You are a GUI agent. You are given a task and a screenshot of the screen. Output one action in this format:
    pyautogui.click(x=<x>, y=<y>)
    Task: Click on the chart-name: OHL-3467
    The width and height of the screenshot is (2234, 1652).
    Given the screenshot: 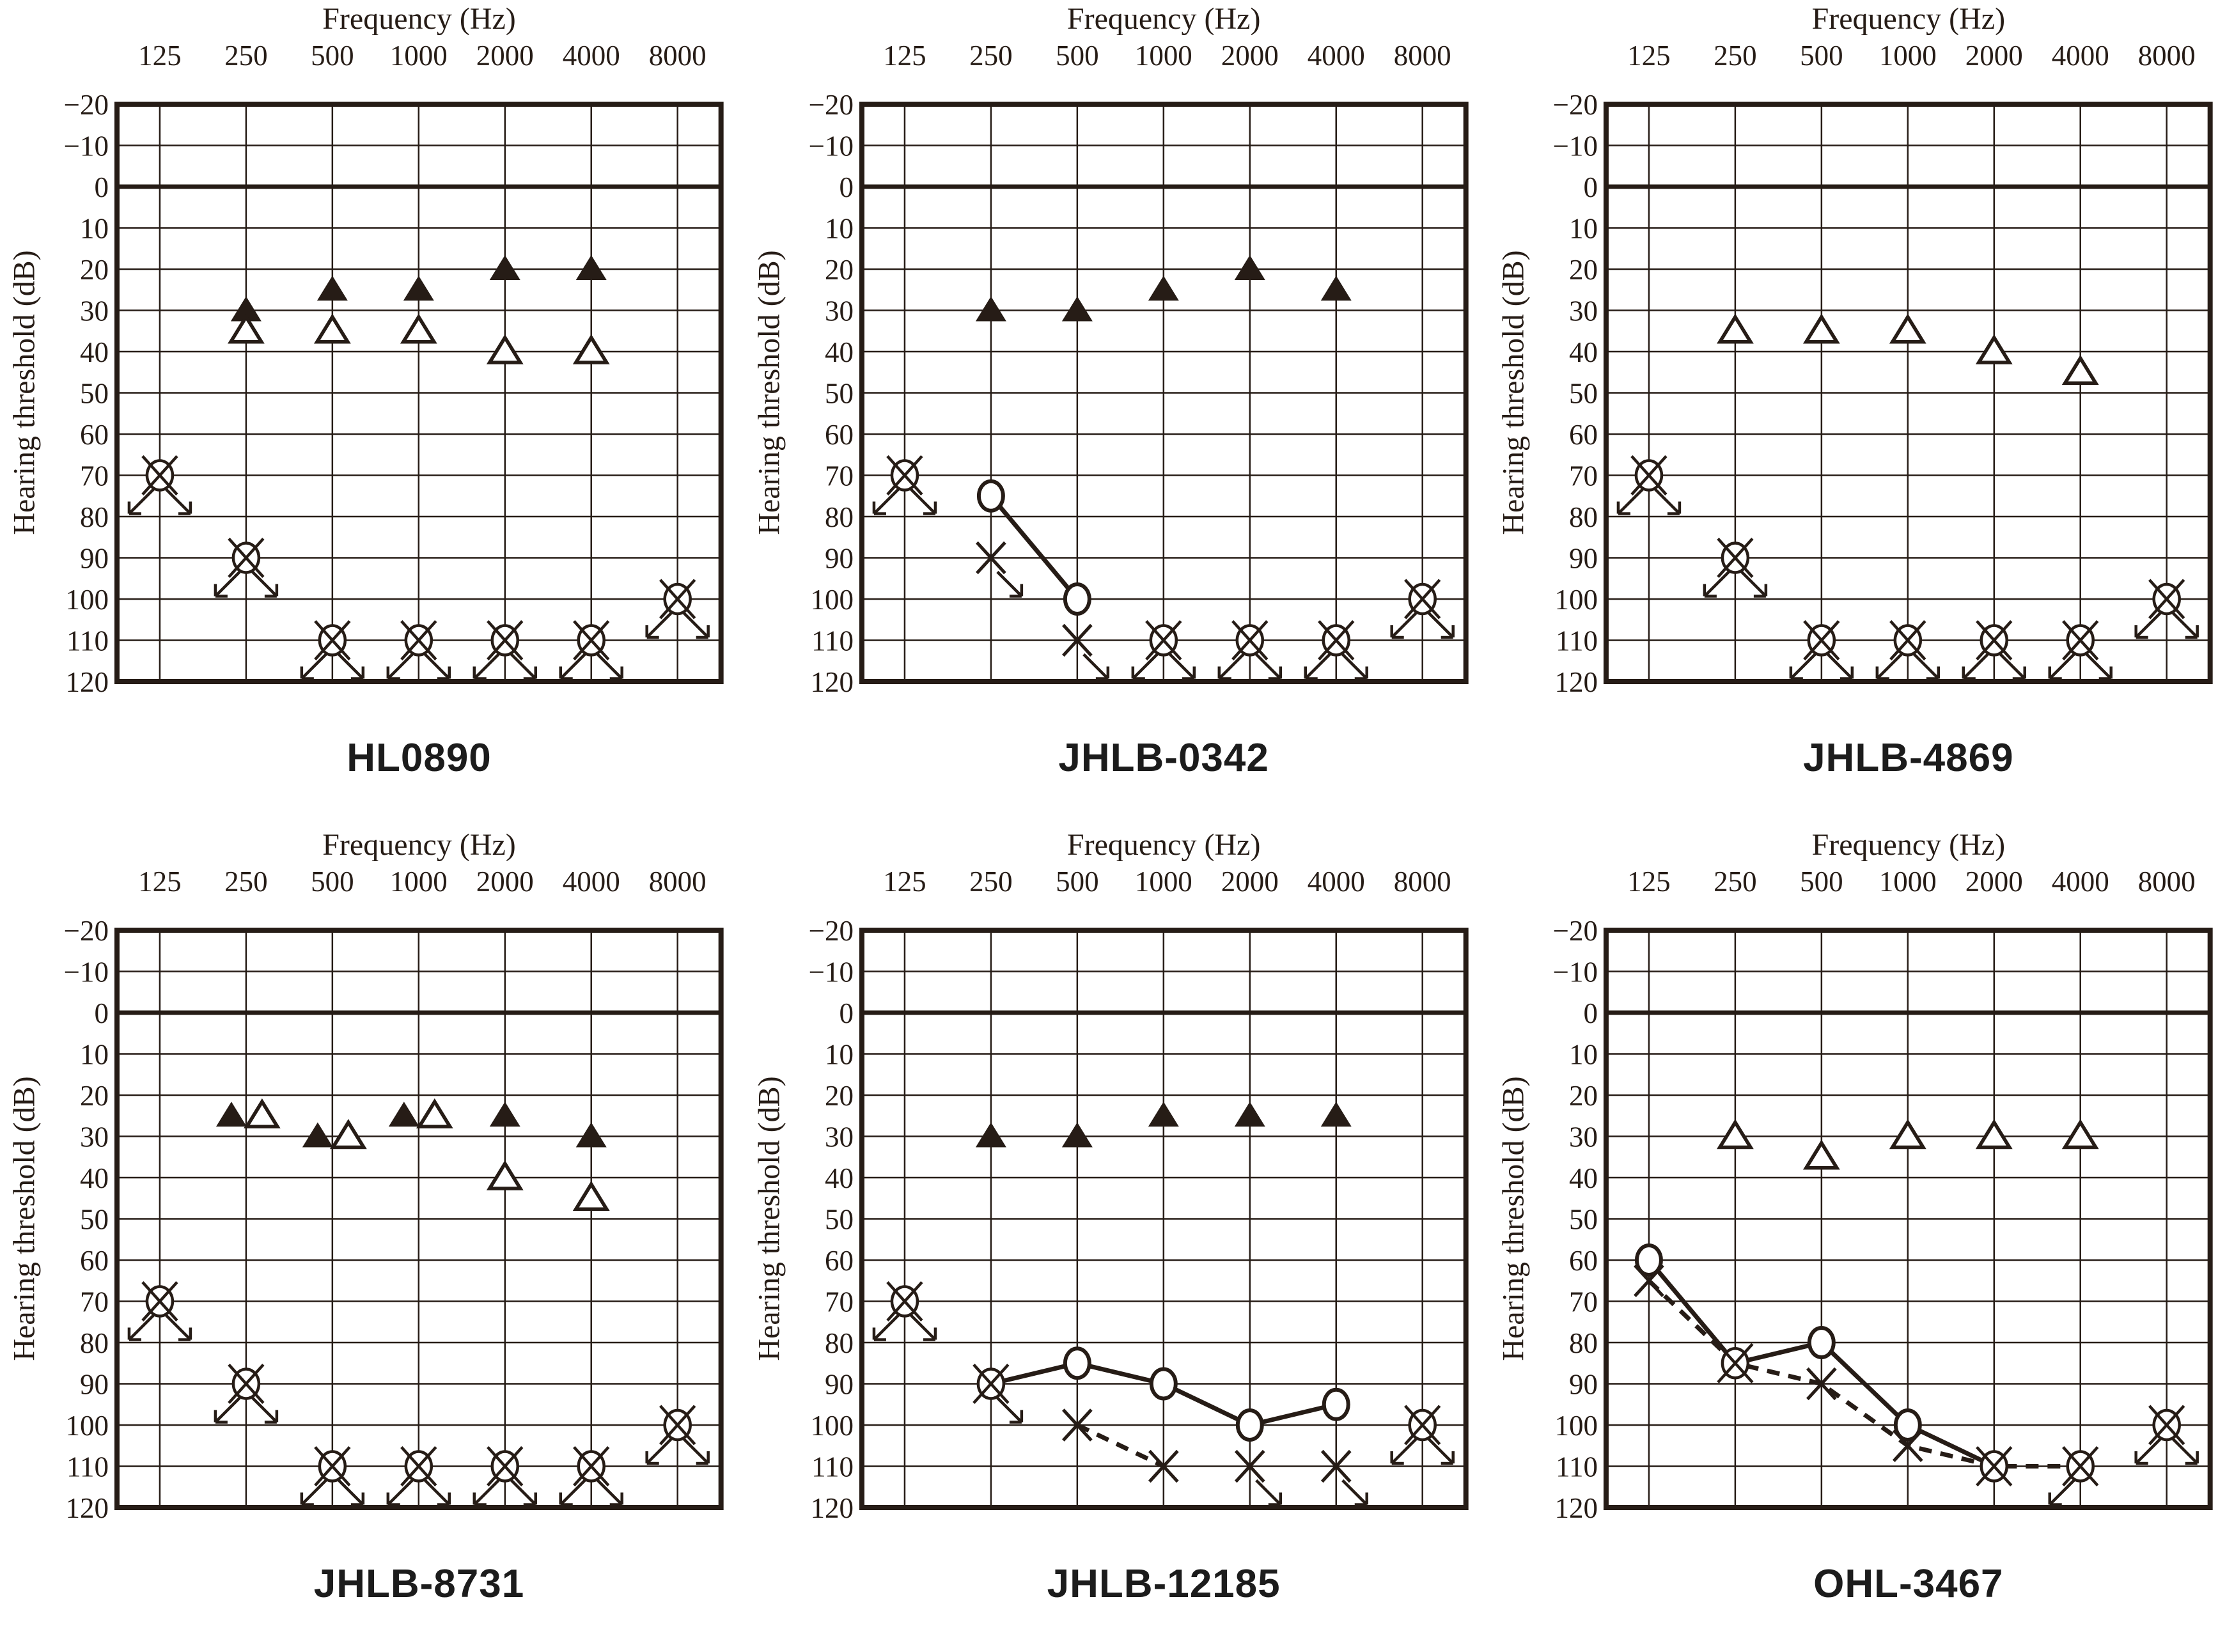 What is the action you would take?
    pyautogui.click(x=1909, y=1584)
    